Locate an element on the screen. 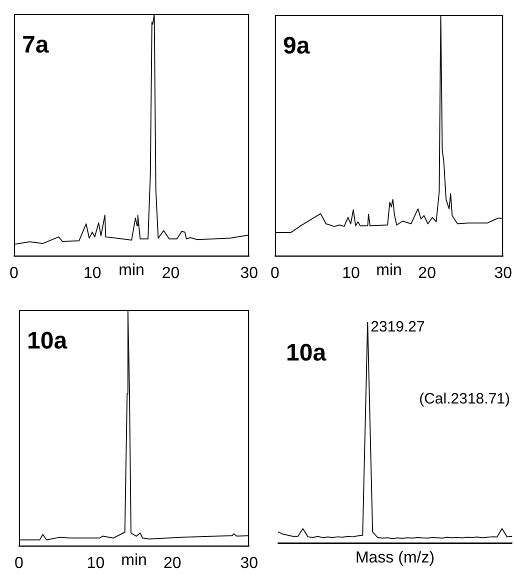  x-axis-title: Mass (m/z) is located at coordinates (395, 557).